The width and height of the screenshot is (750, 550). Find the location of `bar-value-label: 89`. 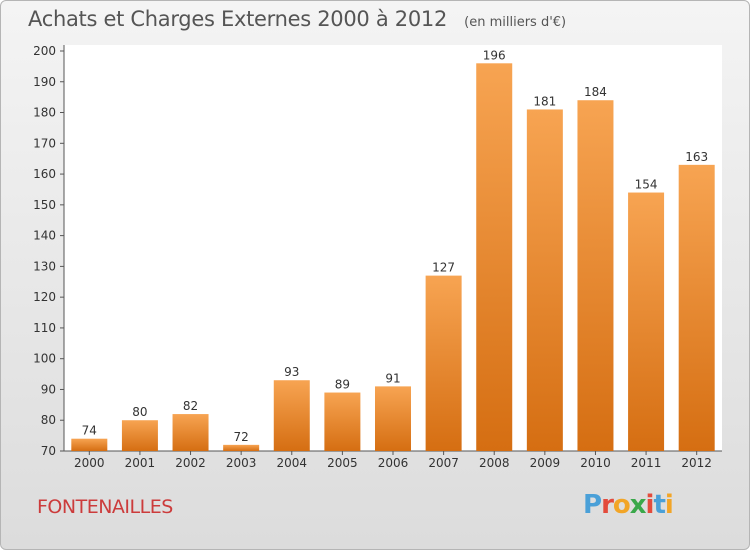

bar-value-label: 89 is located at coordinates (342, 385).